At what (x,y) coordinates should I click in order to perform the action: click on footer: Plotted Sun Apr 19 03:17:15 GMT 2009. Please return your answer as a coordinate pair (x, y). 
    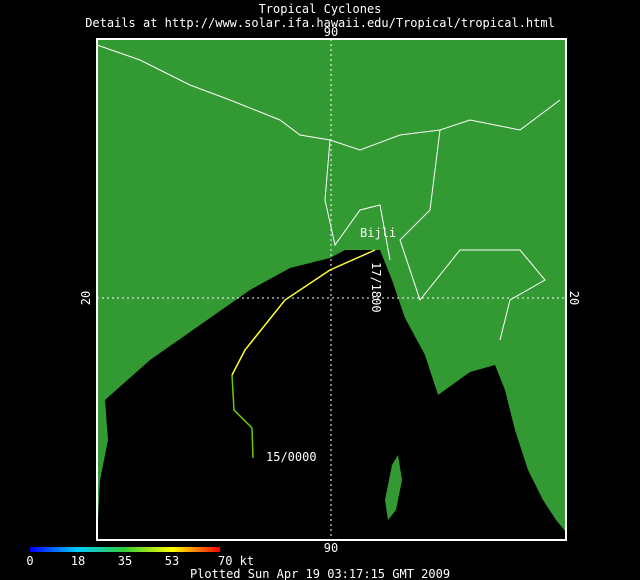
    Looking at the image, I should click on (320, 573).